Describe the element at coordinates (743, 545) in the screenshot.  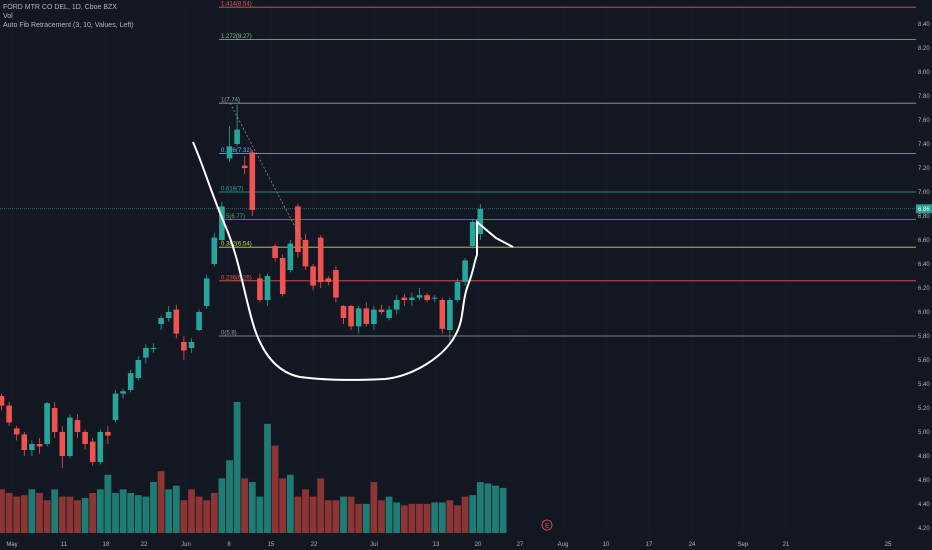
I see `x-tick-label: Sep` at that location.